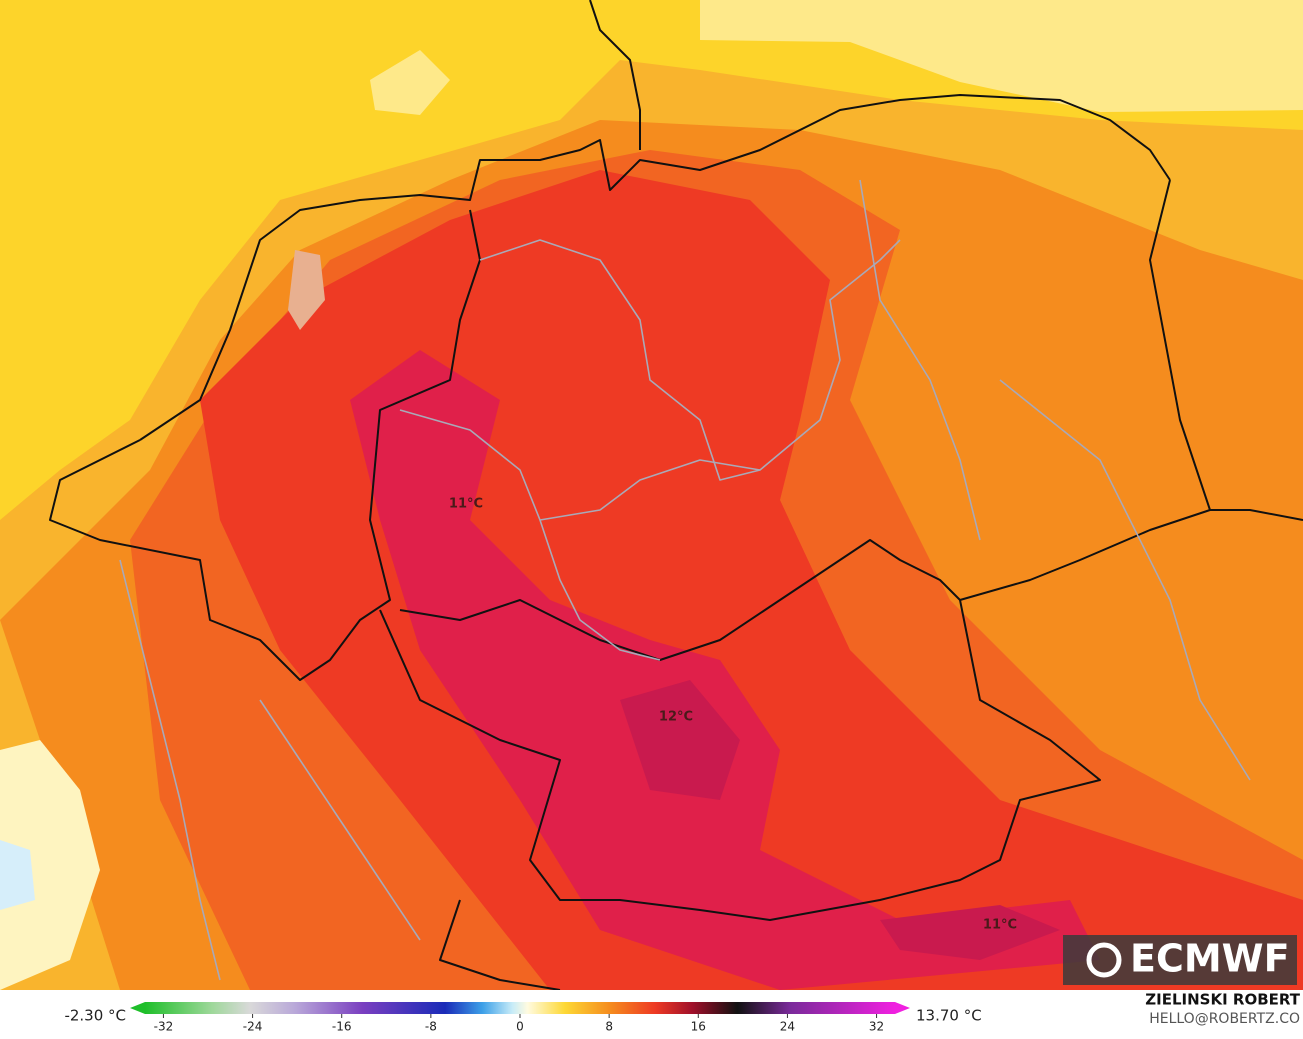  What do you see at coordinates (949, 1016) in the screenshot?
I see `colorbar-max-label: 13.70 °C` at bounding box center [949, 1016].